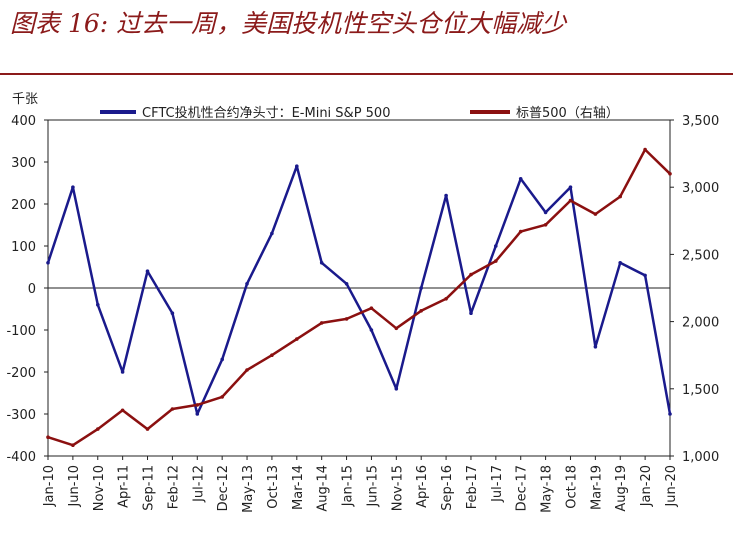 The height and width of the screenshot is (533, 733). Describe the element at coordinates (23, 205) in the screenshot. I see `left-axis-tick-label: 200` at that location.